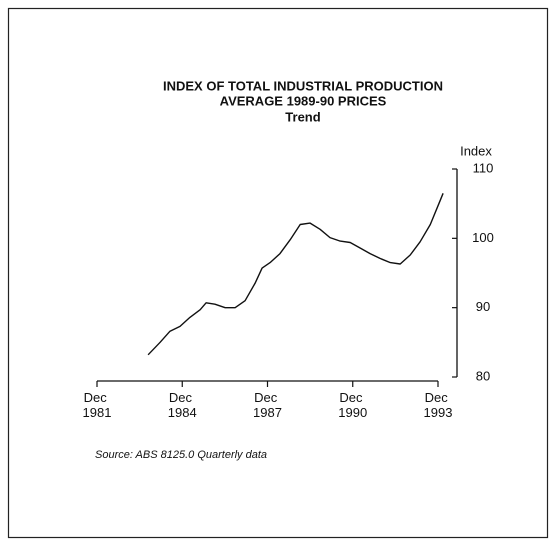 This screenshot has width=559, height=548. What do you see at coordinates (483, 167) in the screenshot?
I see `y-tick-label: 110` at bounding box center [483, 167].